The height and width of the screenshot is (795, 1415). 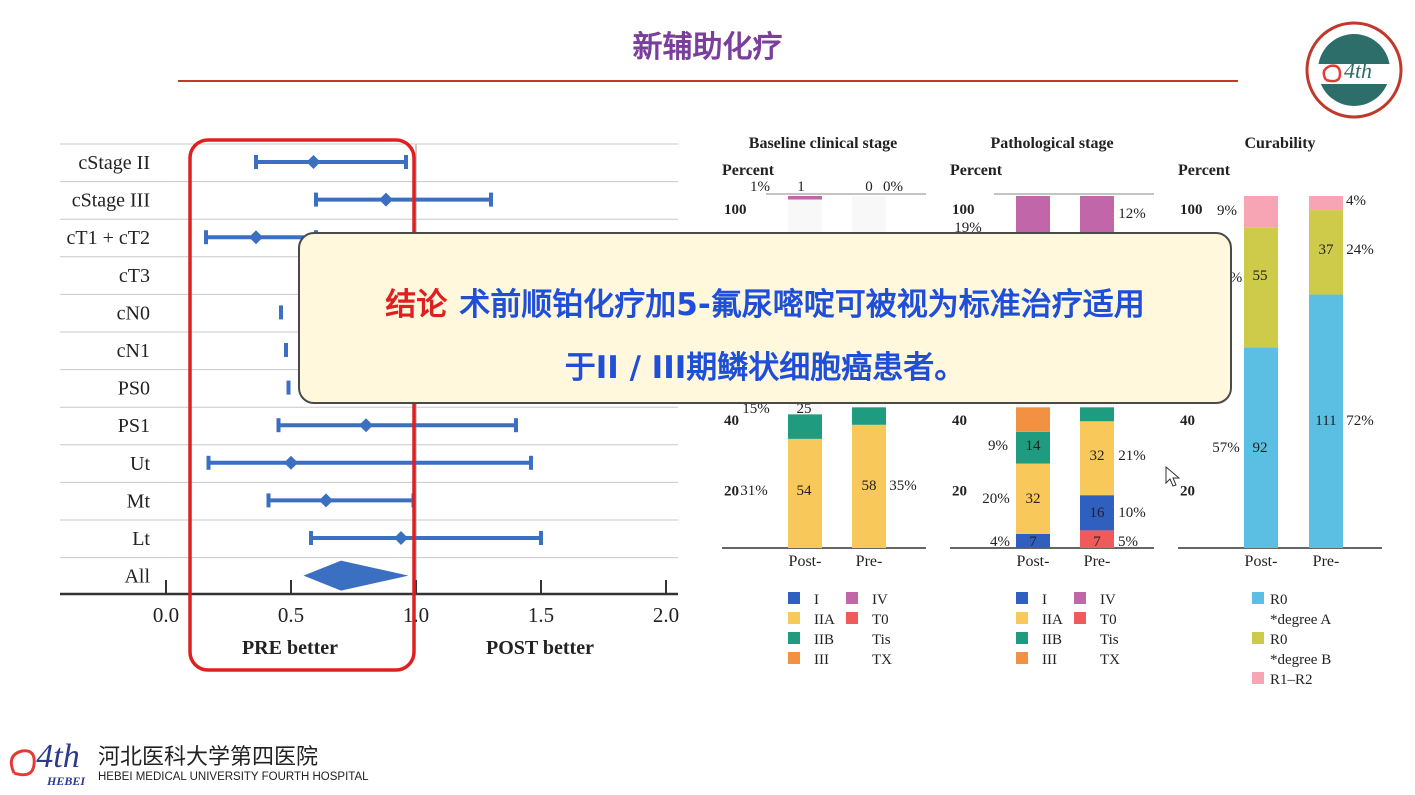 I want to click on legend-label: R0, so click(x=1279, y=640).